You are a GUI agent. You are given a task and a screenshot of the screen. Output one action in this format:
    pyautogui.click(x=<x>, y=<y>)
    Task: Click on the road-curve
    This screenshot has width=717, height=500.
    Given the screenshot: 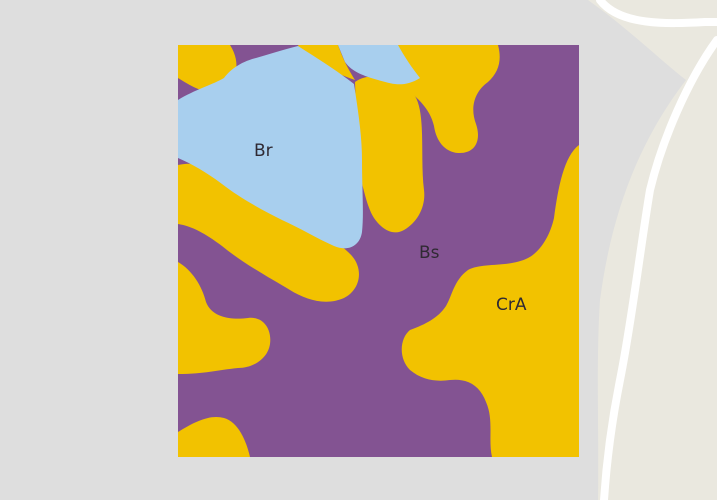 What is the action you would take?
    pyautogui.click(x=656, y=14)
    